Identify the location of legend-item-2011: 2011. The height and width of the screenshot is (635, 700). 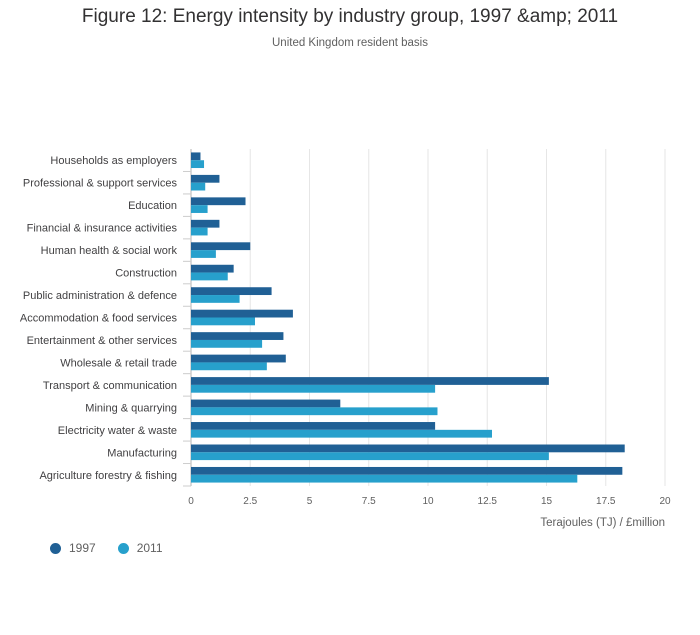
(140, 548).